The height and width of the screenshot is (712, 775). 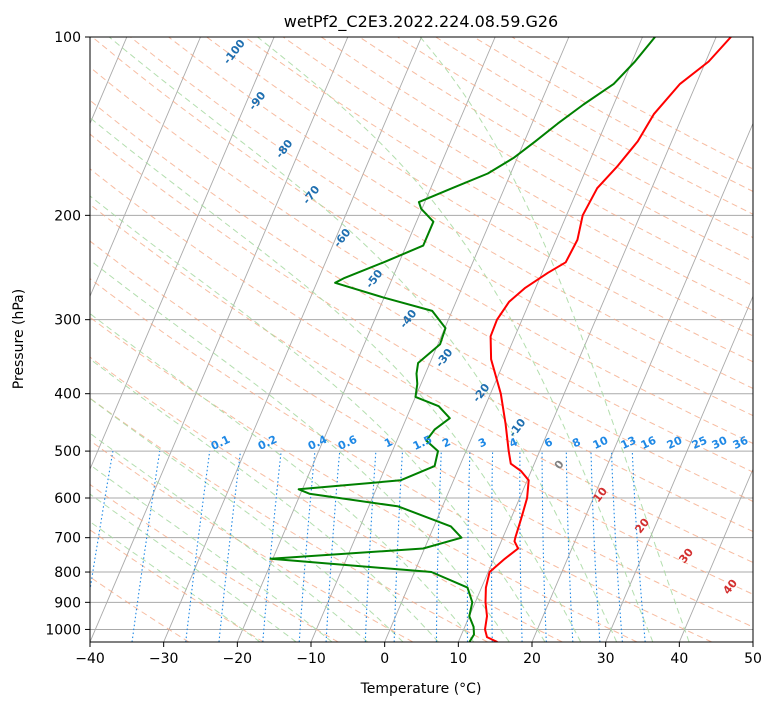 What do you see at coordinates (347, 443) in the screenshot?
I see `mixing-ratio-label: 0.6` at bounding box center [347, 443].